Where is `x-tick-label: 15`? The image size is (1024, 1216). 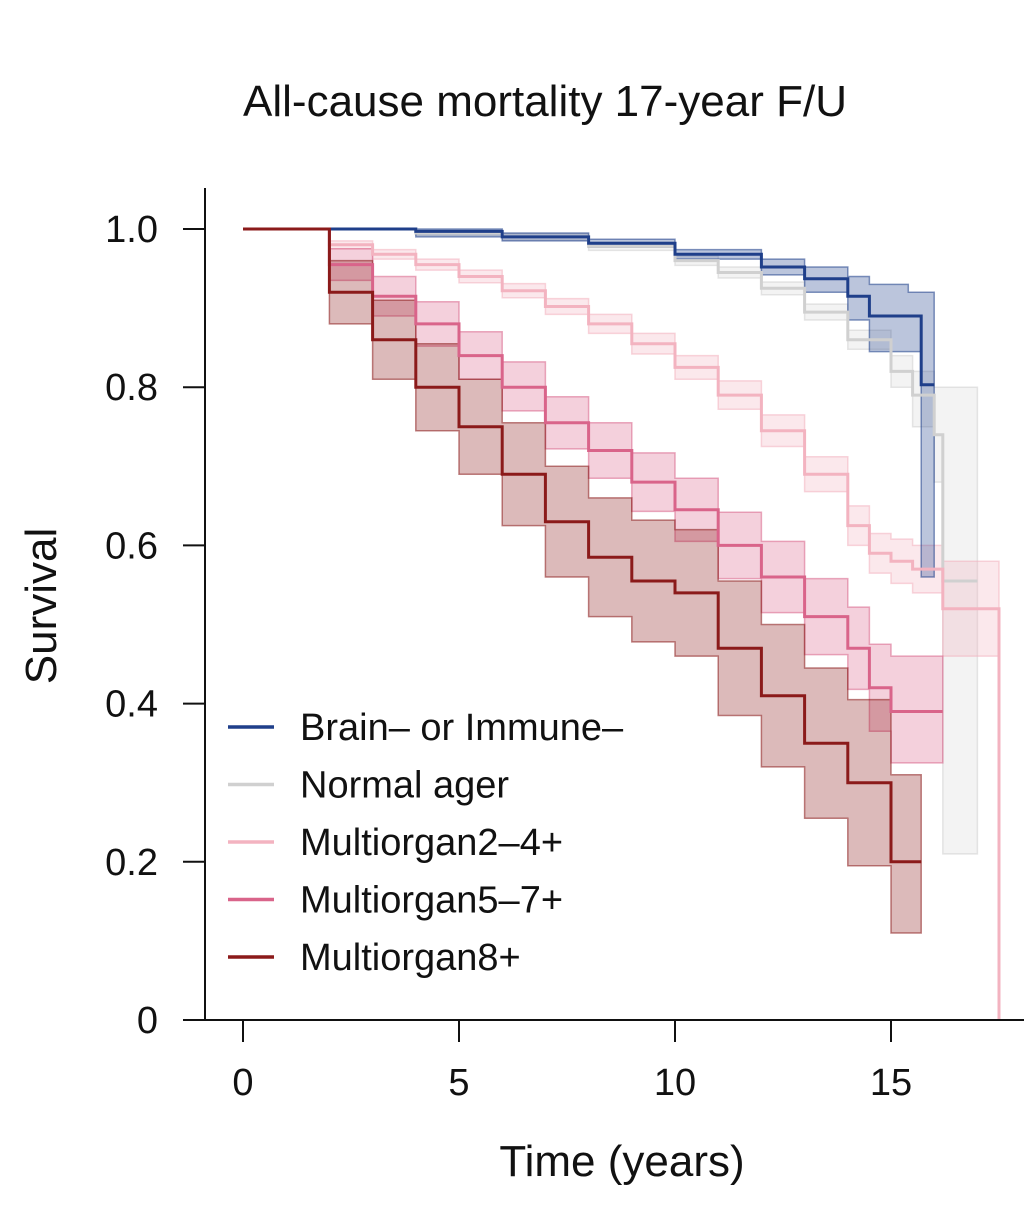
x-tick-label: 15 is located at coordinates (891, 1083).